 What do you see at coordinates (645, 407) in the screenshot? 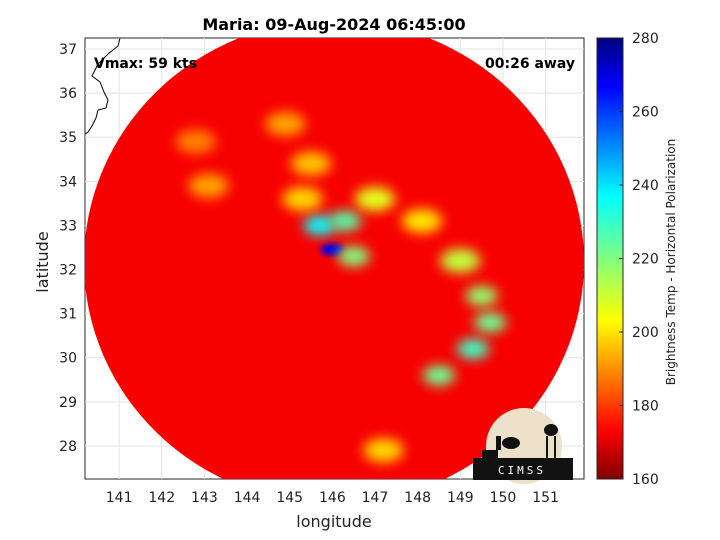
I see `colorbar-tick-label-1: 180` at bounding box center [645, 407].